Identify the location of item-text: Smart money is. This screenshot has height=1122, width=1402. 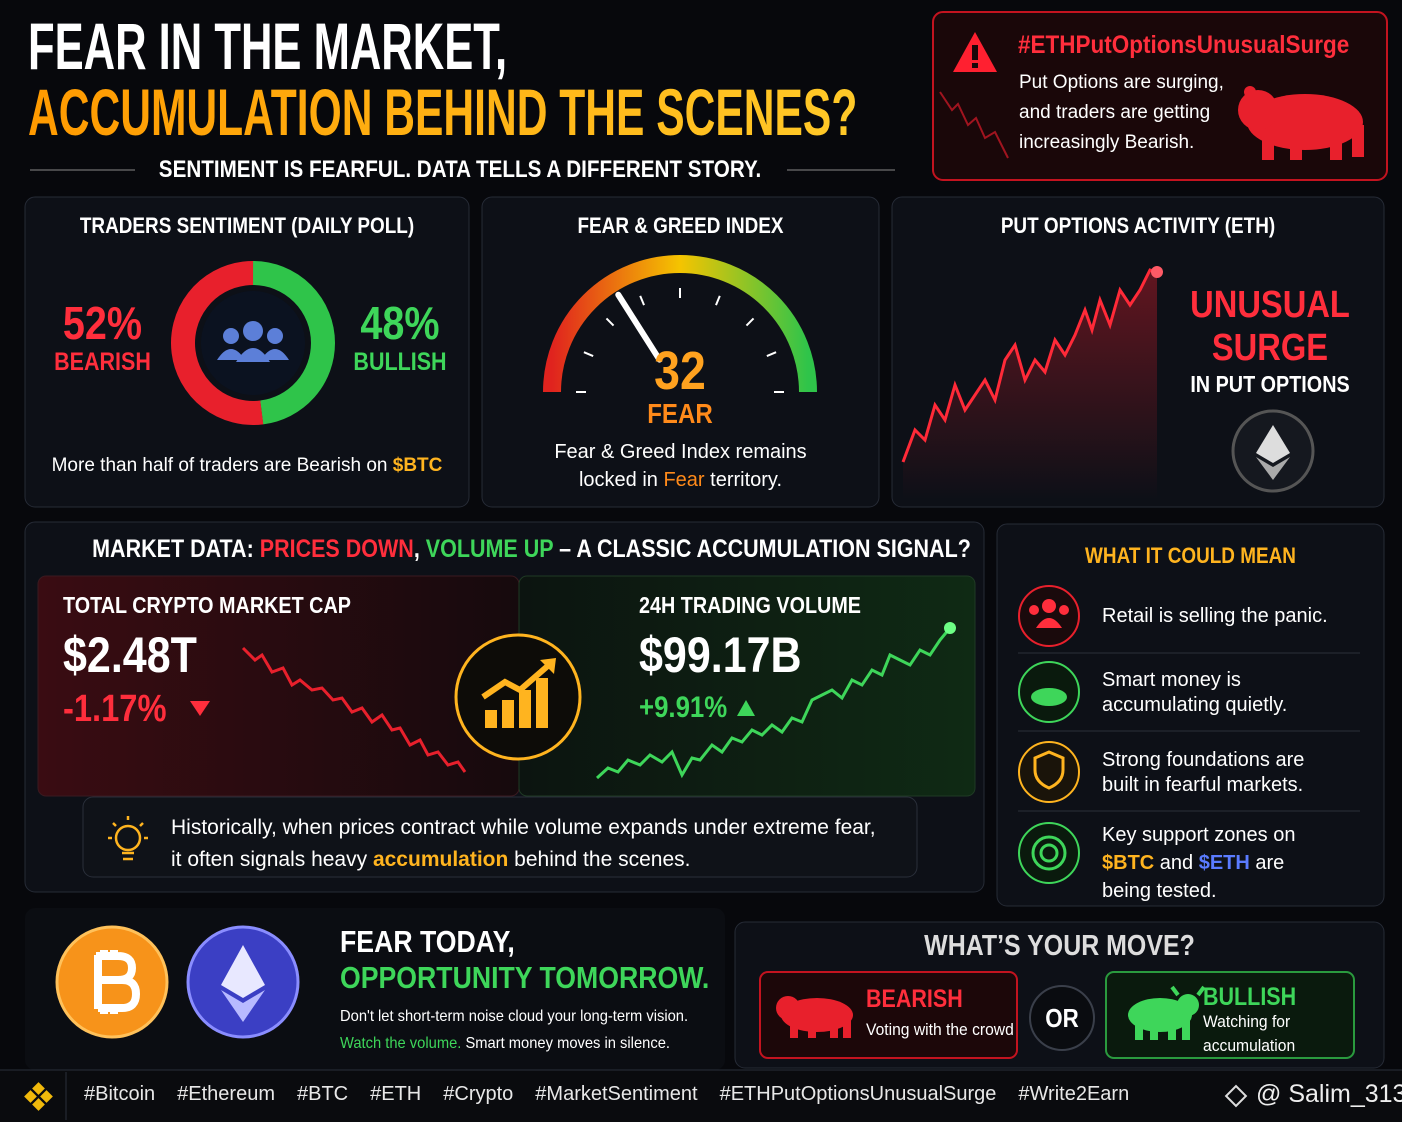
(1171, 680).